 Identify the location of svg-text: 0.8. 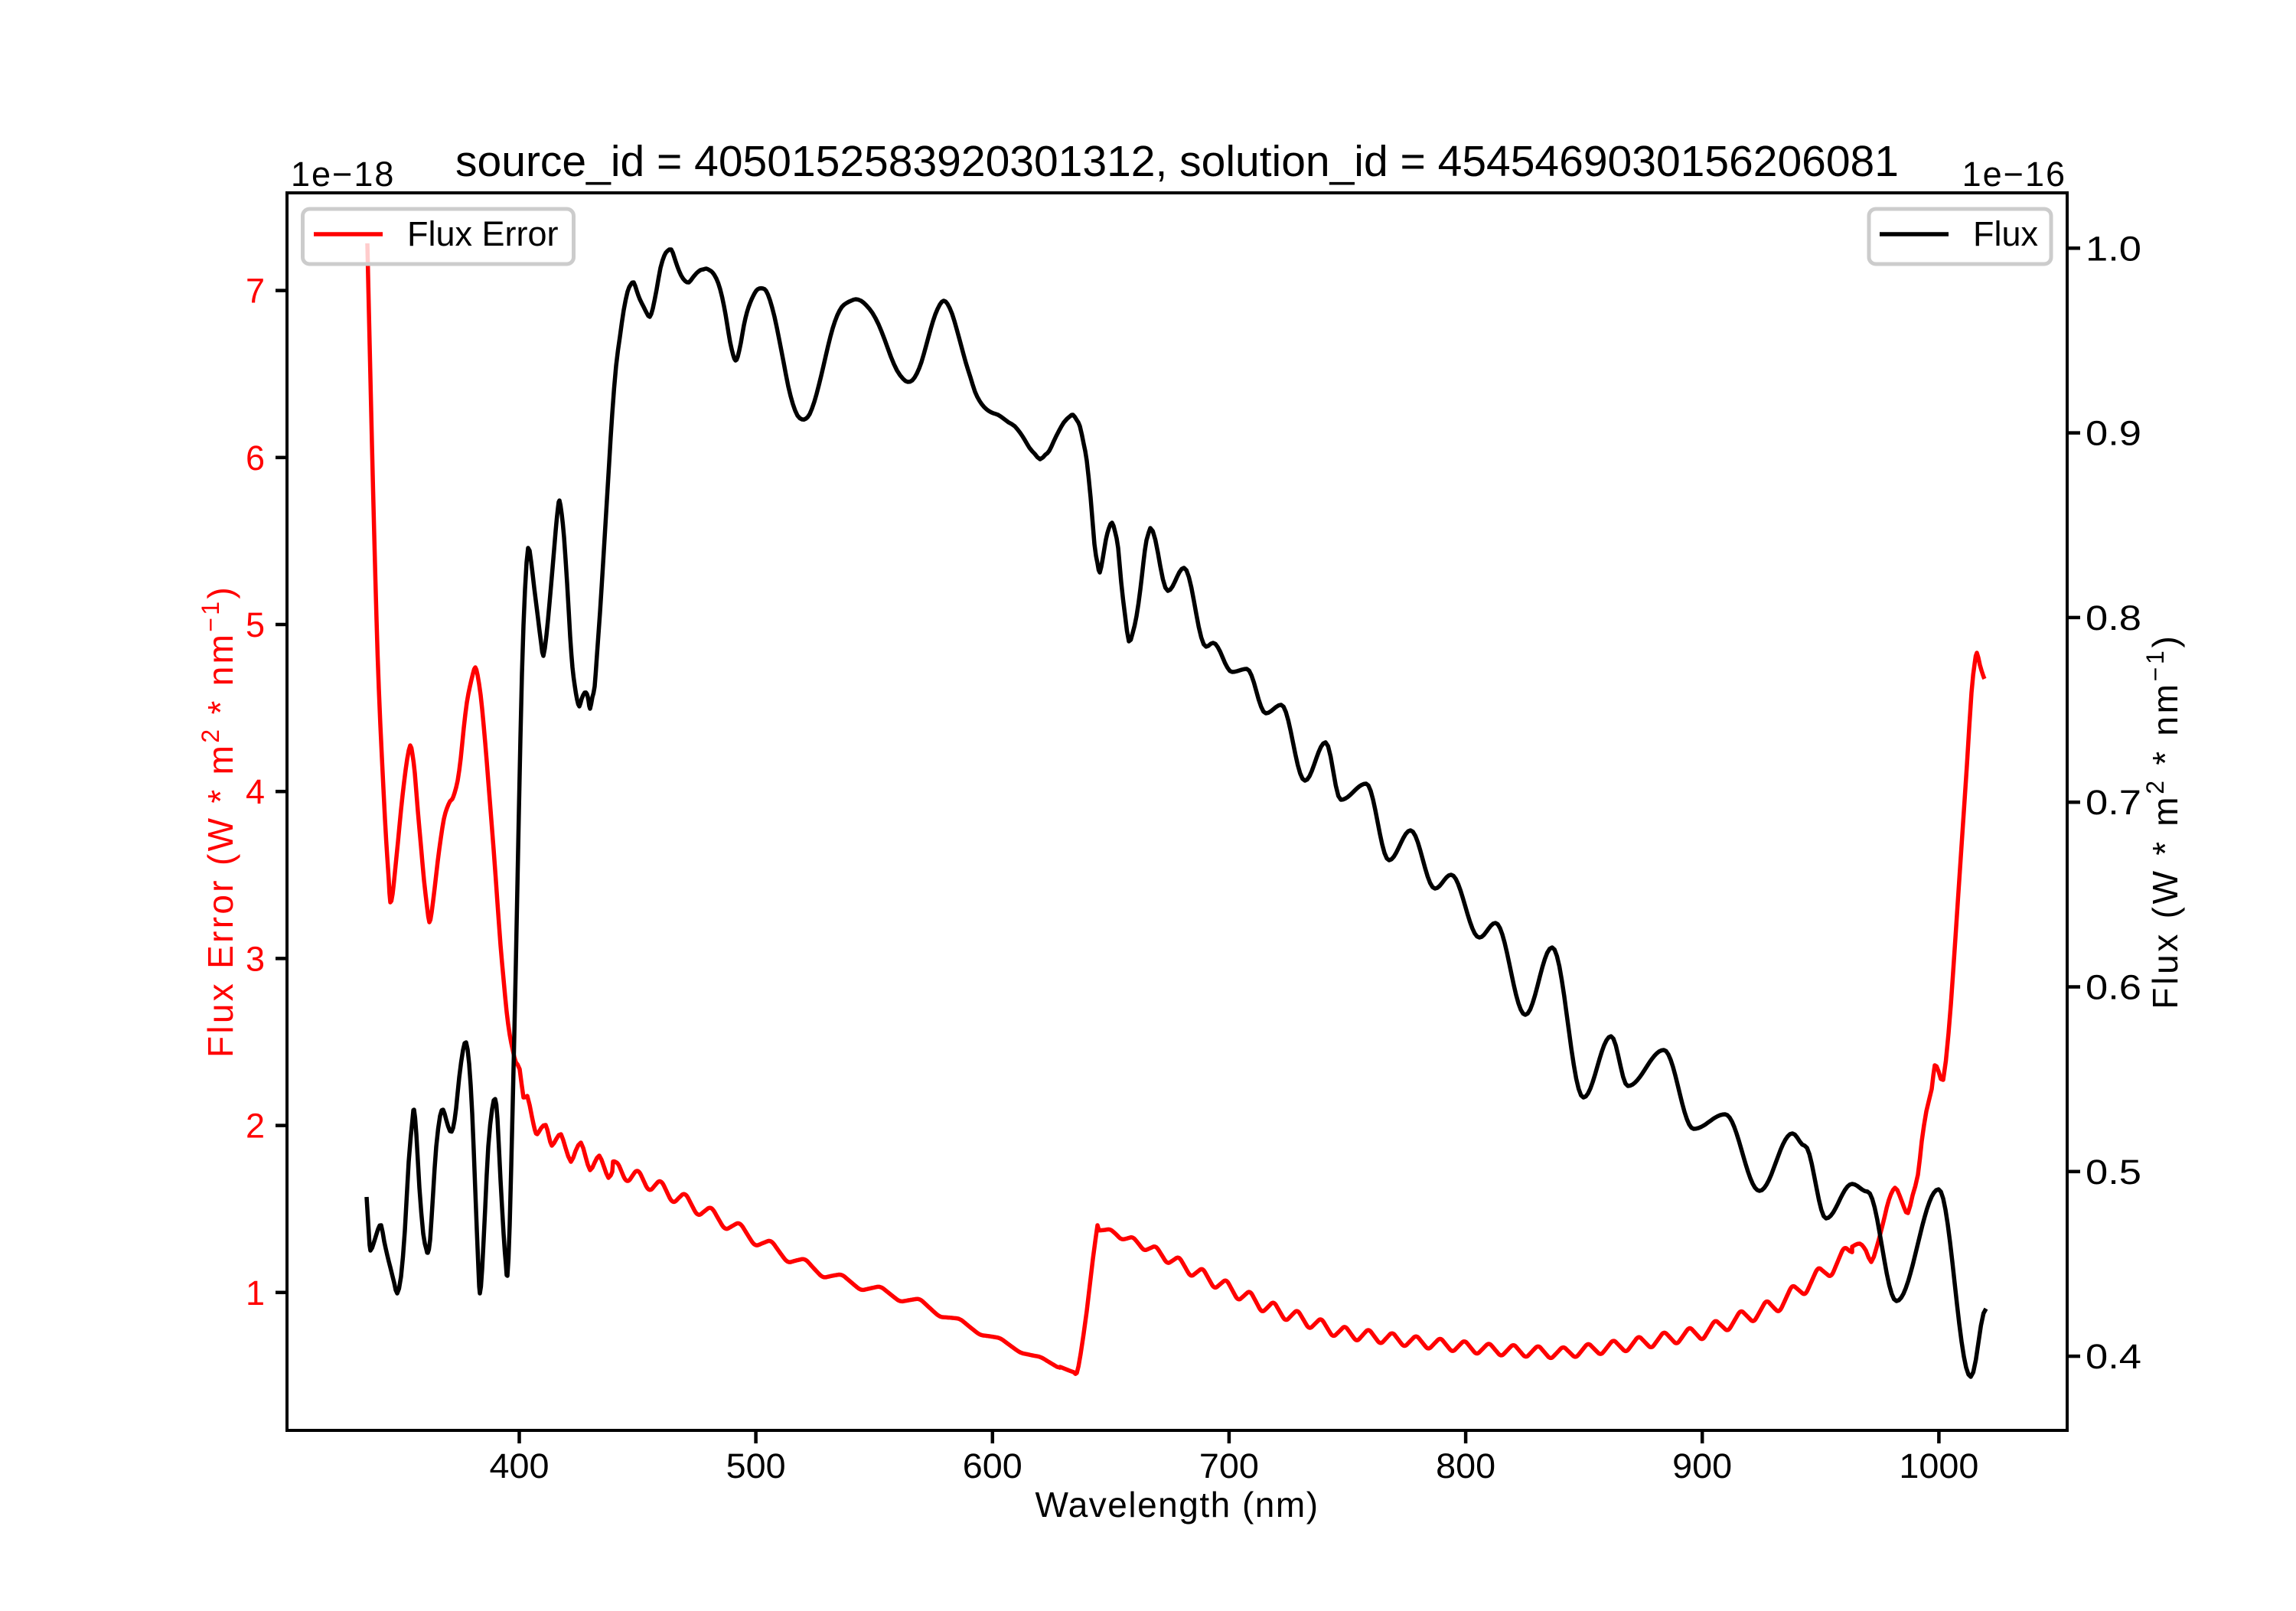
(2113, 618).